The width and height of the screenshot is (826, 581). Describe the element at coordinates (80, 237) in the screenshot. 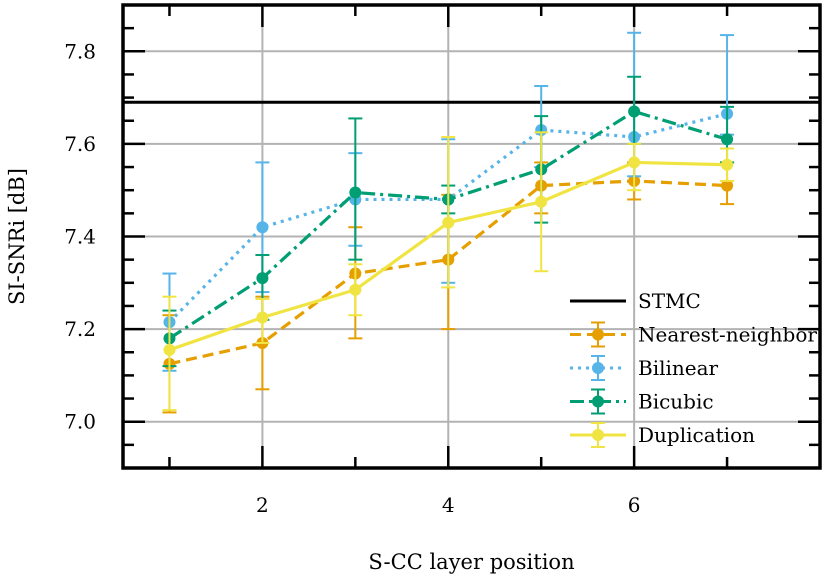

I see `y-tick-label: 7.4` at that location.